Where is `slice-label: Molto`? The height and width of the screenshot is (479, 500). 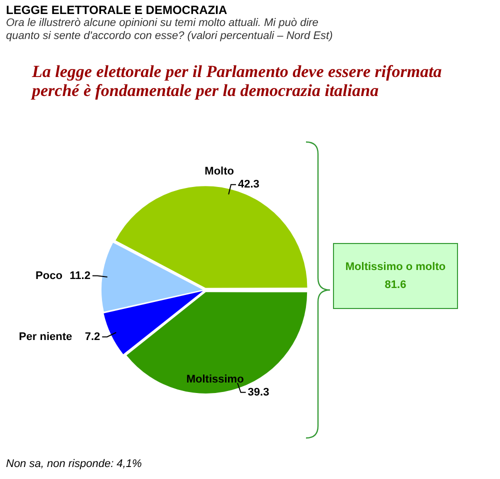
slice-label: Molto is located at coordinates (219, 172).